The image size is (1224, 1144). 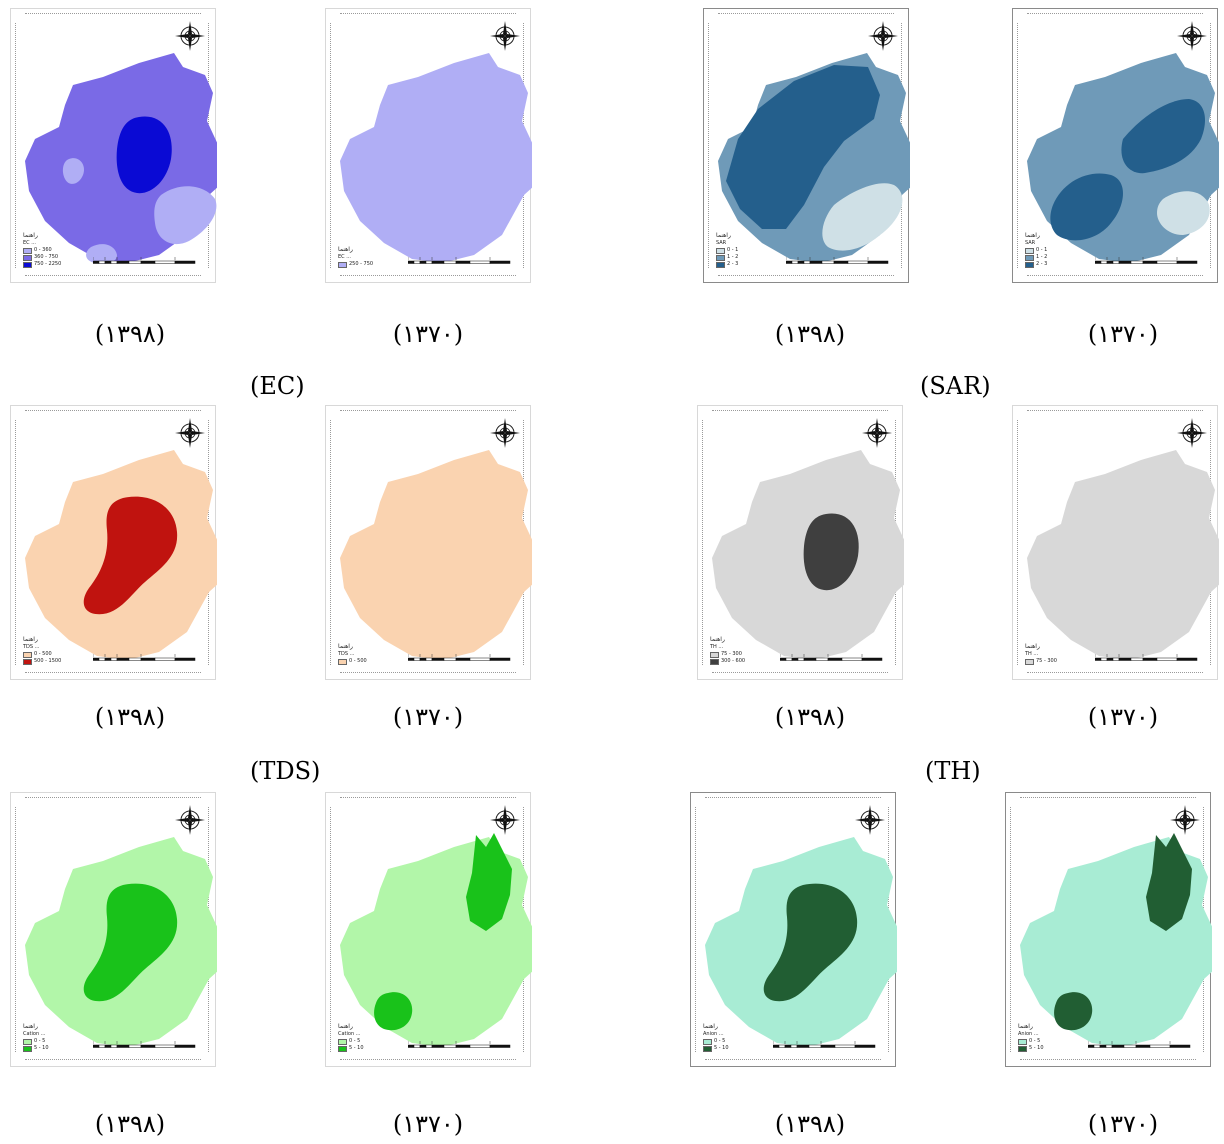 What do you see at coordinates (285, 771) in the screenshot?
I see `parameter-label-tds: (TDS)` at bounding box center [285, 771].